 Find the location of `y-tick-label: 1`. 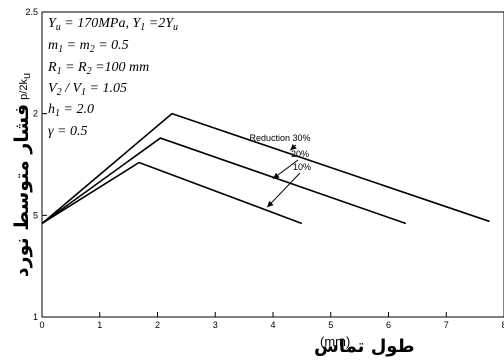

y-tick-label: 1 is located at coordinates (35, 317).